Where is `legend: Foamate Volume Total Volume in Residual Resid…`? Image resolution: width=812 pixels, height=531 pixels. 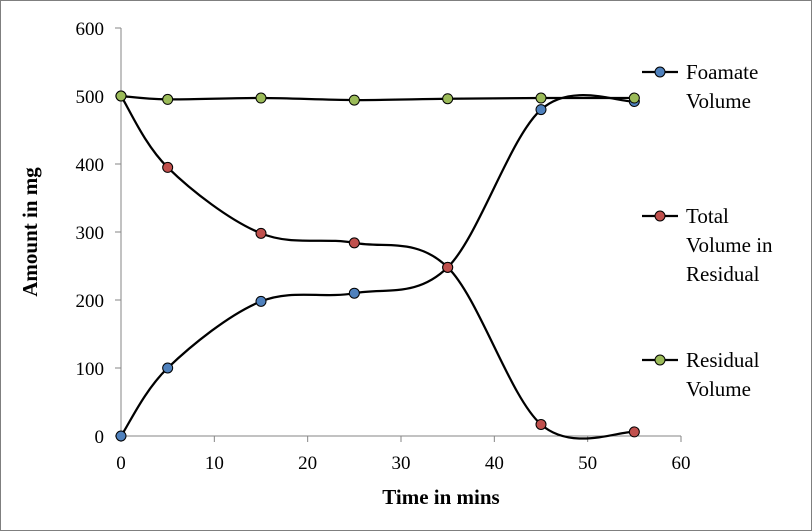
legend: Foamate Volume Total Volume in Residual Resid… is located at coordinates (707, 230).